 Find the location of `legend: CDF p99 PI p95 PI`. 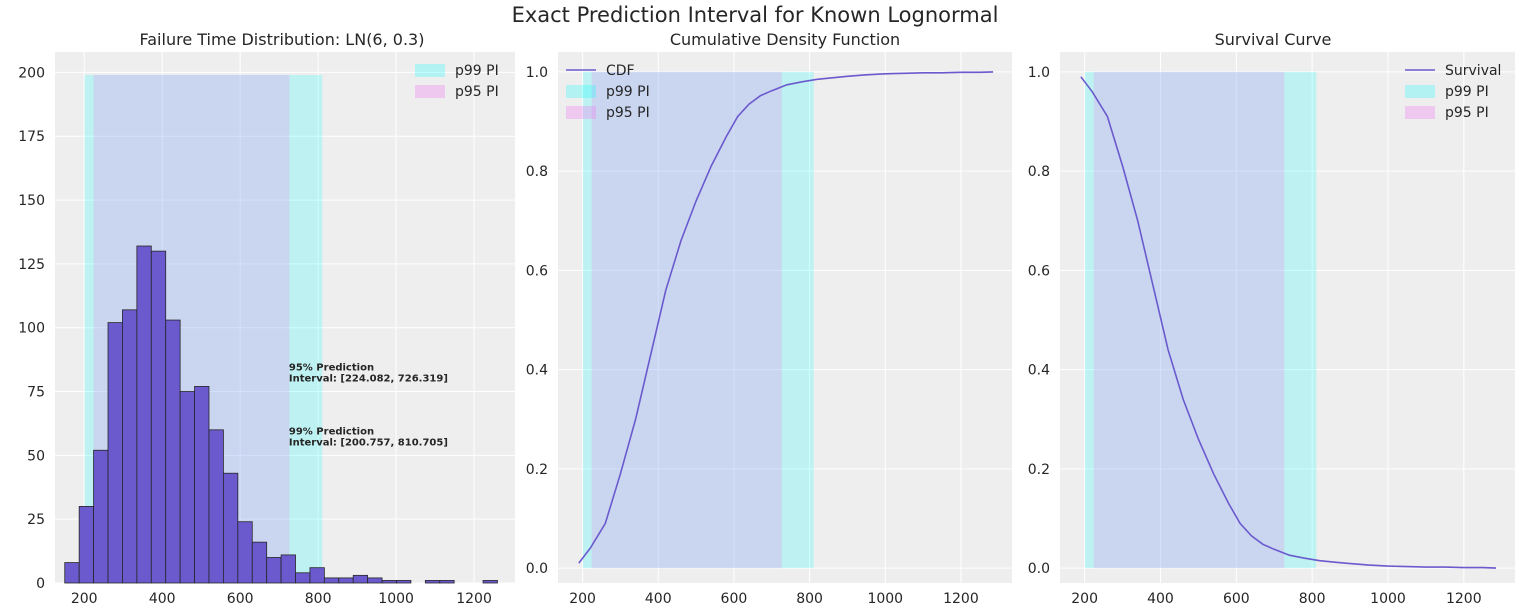

legend: CDF p99 PI p95 PI is located at coordinates (608, 92).